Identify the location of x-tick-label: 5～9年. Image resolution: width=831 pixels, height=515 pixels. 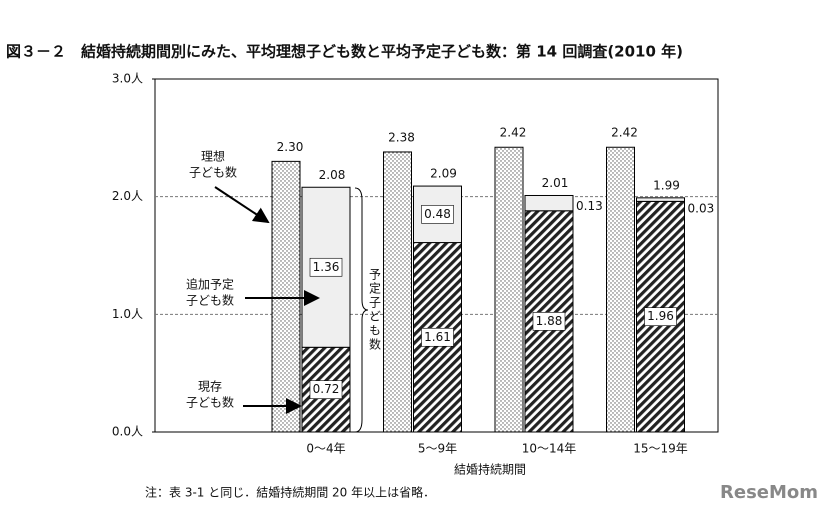
(437, 449).